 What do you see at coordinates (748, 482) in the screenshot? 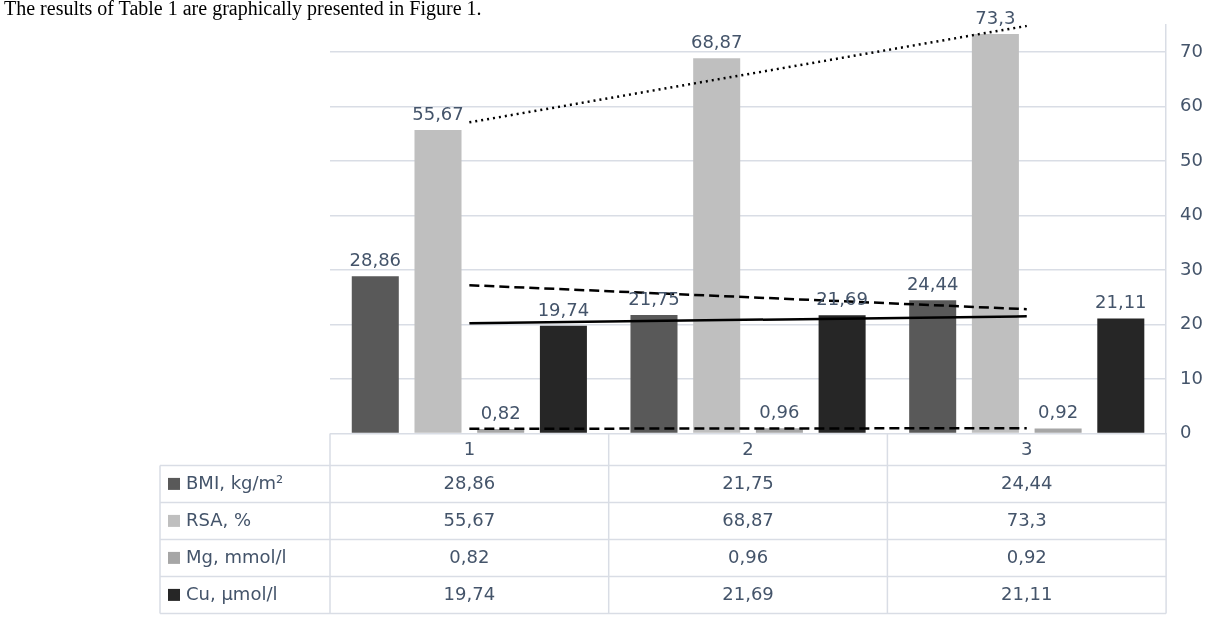
I see `data-label: 21,75` at bounding box center [748, 482].